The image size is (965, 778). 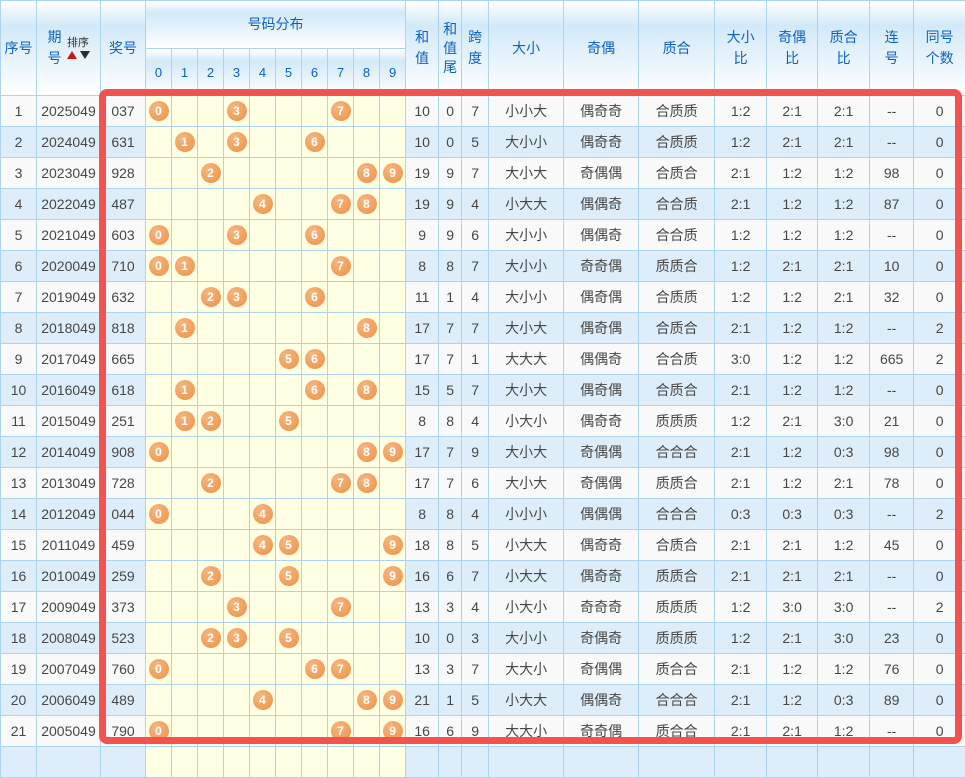 What do you see at coordinates (677, 638) in the screenshot?
I see `cell-prime: 质质质` at bounding box center [677, 638].